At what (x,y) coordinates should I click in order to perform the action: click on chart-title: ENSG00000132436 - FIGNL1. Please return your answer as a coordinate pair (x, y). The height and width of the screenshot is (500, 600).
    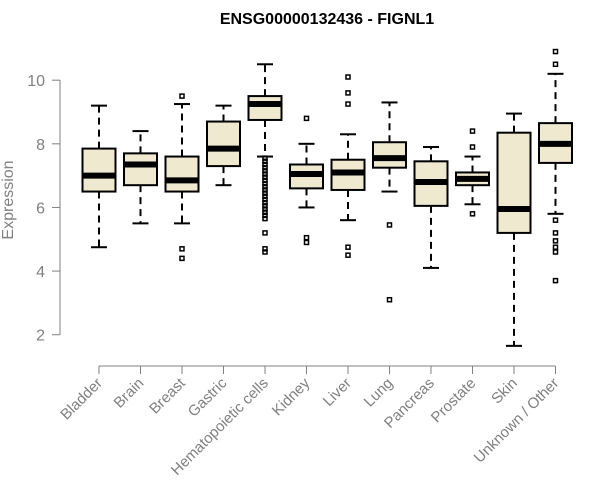
    Looking at the image, I should click on (327, 19).